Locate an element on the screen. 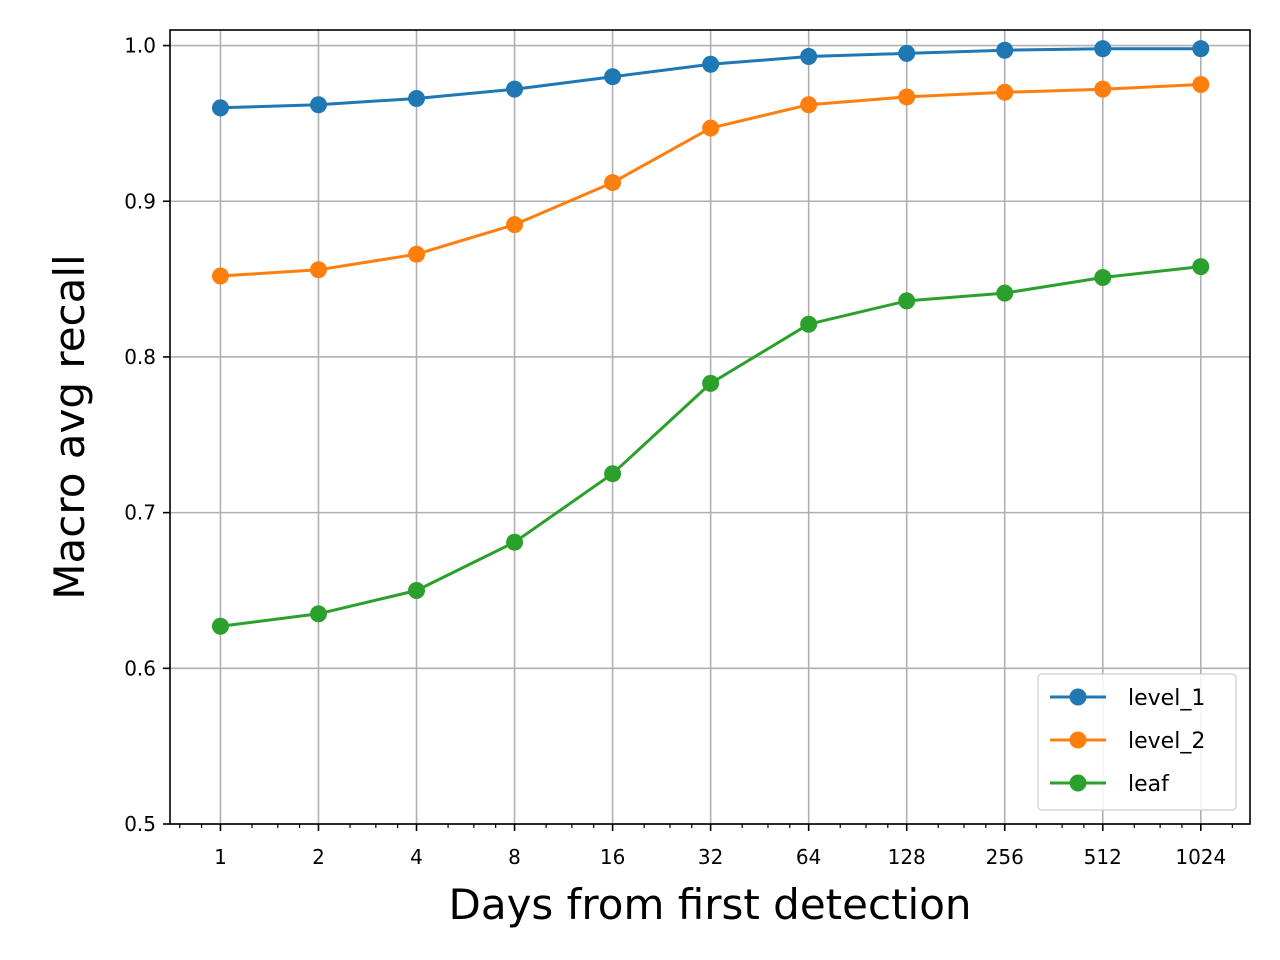  x-axis-title: Days from first detection is located at coordinates (709, 904).